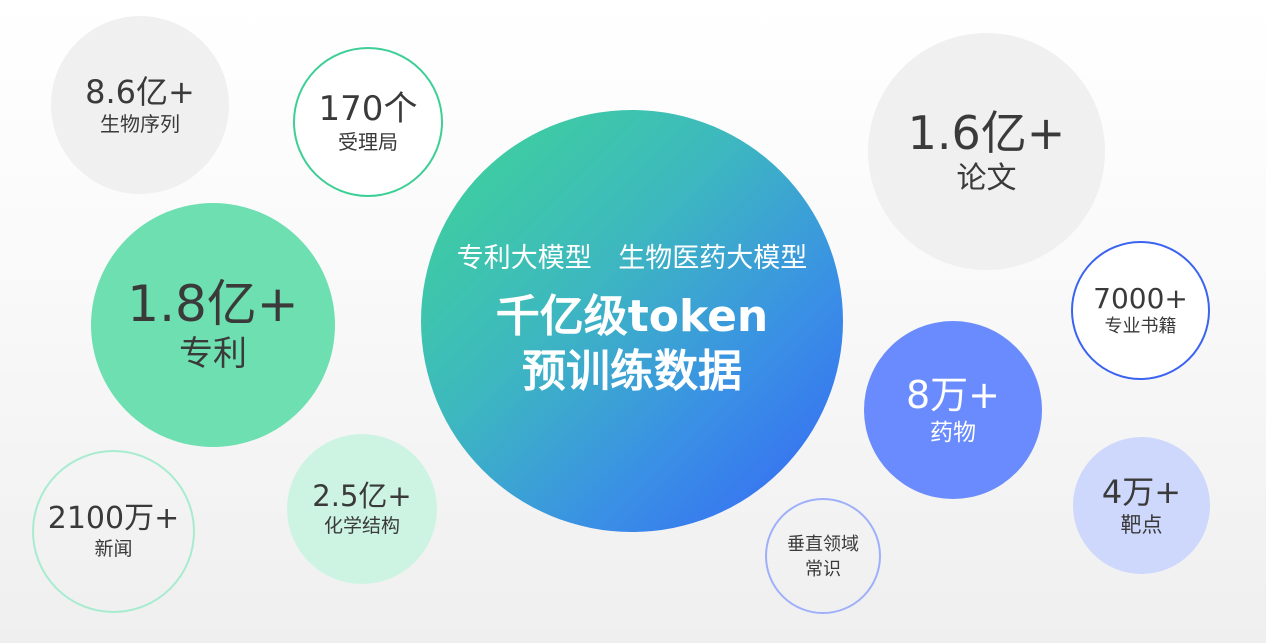 The width and height of the screenshot is (1266, 643). I want to click on bubble-label: 新闻, so click(113, 548).